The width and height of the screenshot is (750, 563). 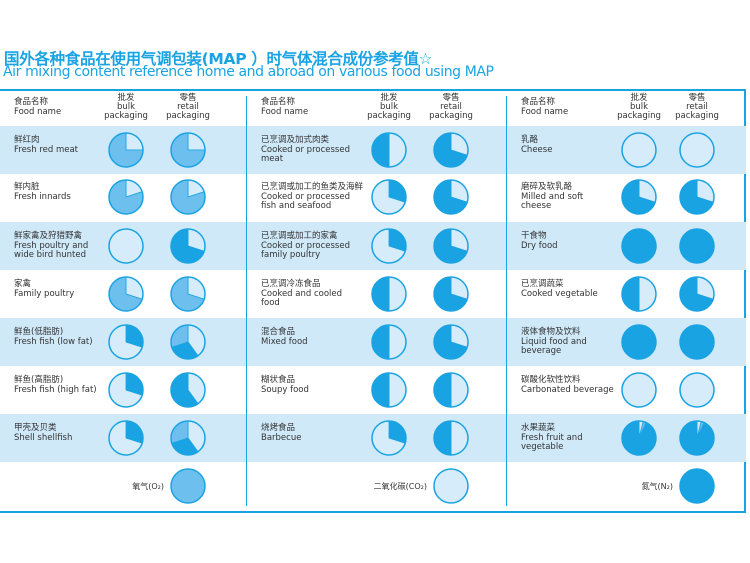 I want to click on food-name-cn: 碳酸化软性饮料, so click(x=551, y=380).